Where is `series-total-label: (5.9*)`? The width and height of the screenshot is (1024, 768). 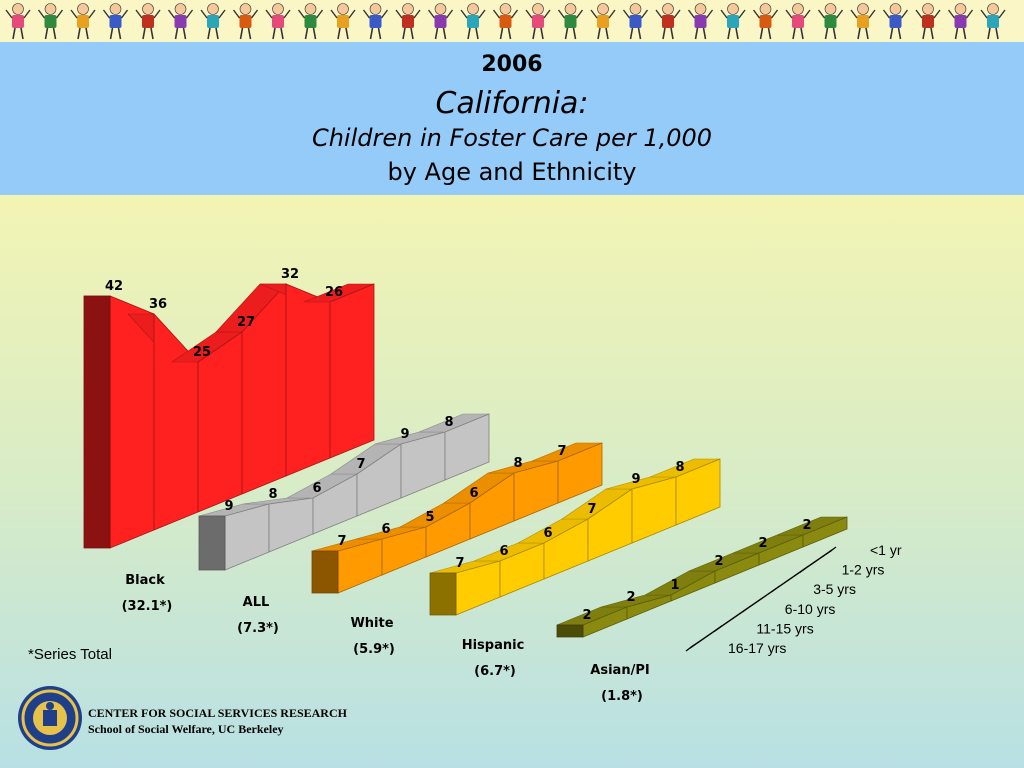
series-total-label: (5.9*) is located at coordinates (374, 649).